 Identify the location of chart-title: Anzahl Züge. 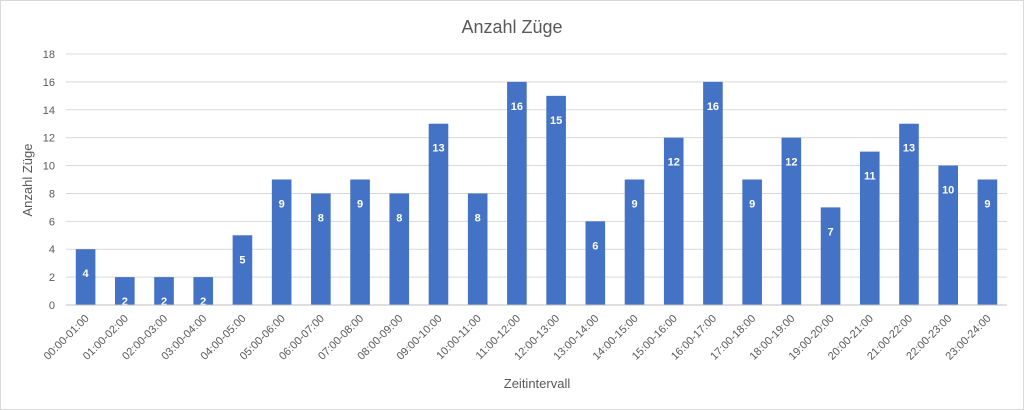
(511, 27).